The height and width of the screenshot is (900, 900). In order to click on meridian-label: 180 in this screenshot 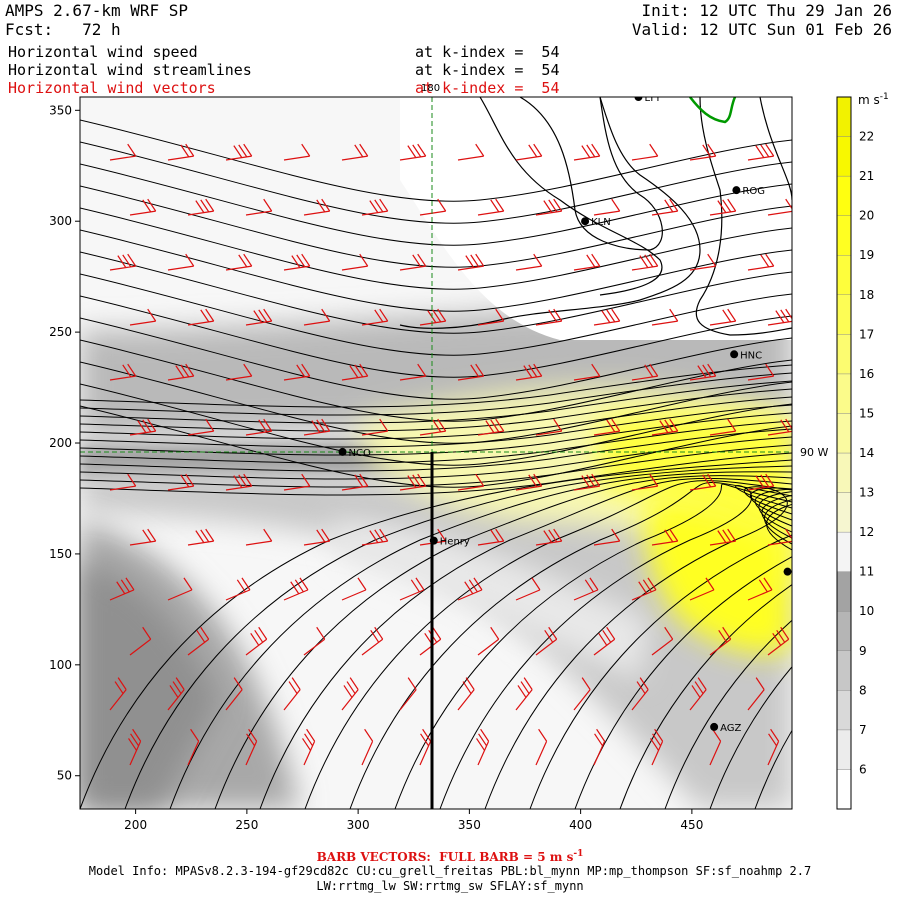, I will do `click(430, 88)`.